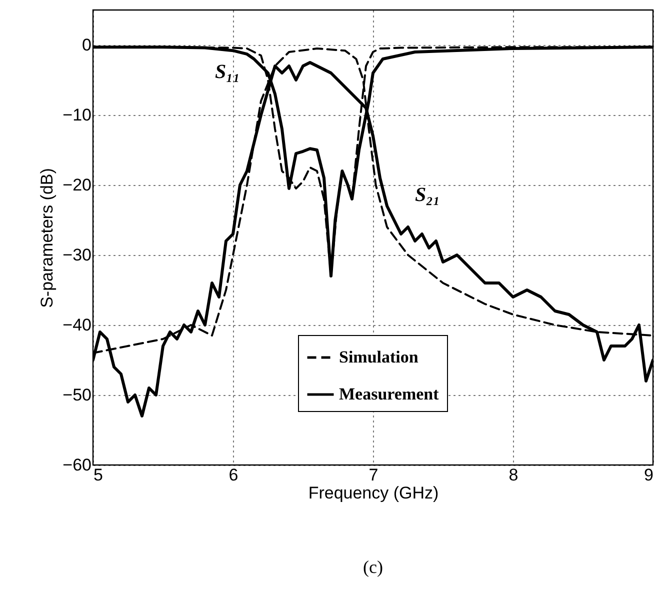  What do you see at coordinates (513, 475) in the screenshot?
I see `x-tick-label: 8` at bounding box center [513, 475].